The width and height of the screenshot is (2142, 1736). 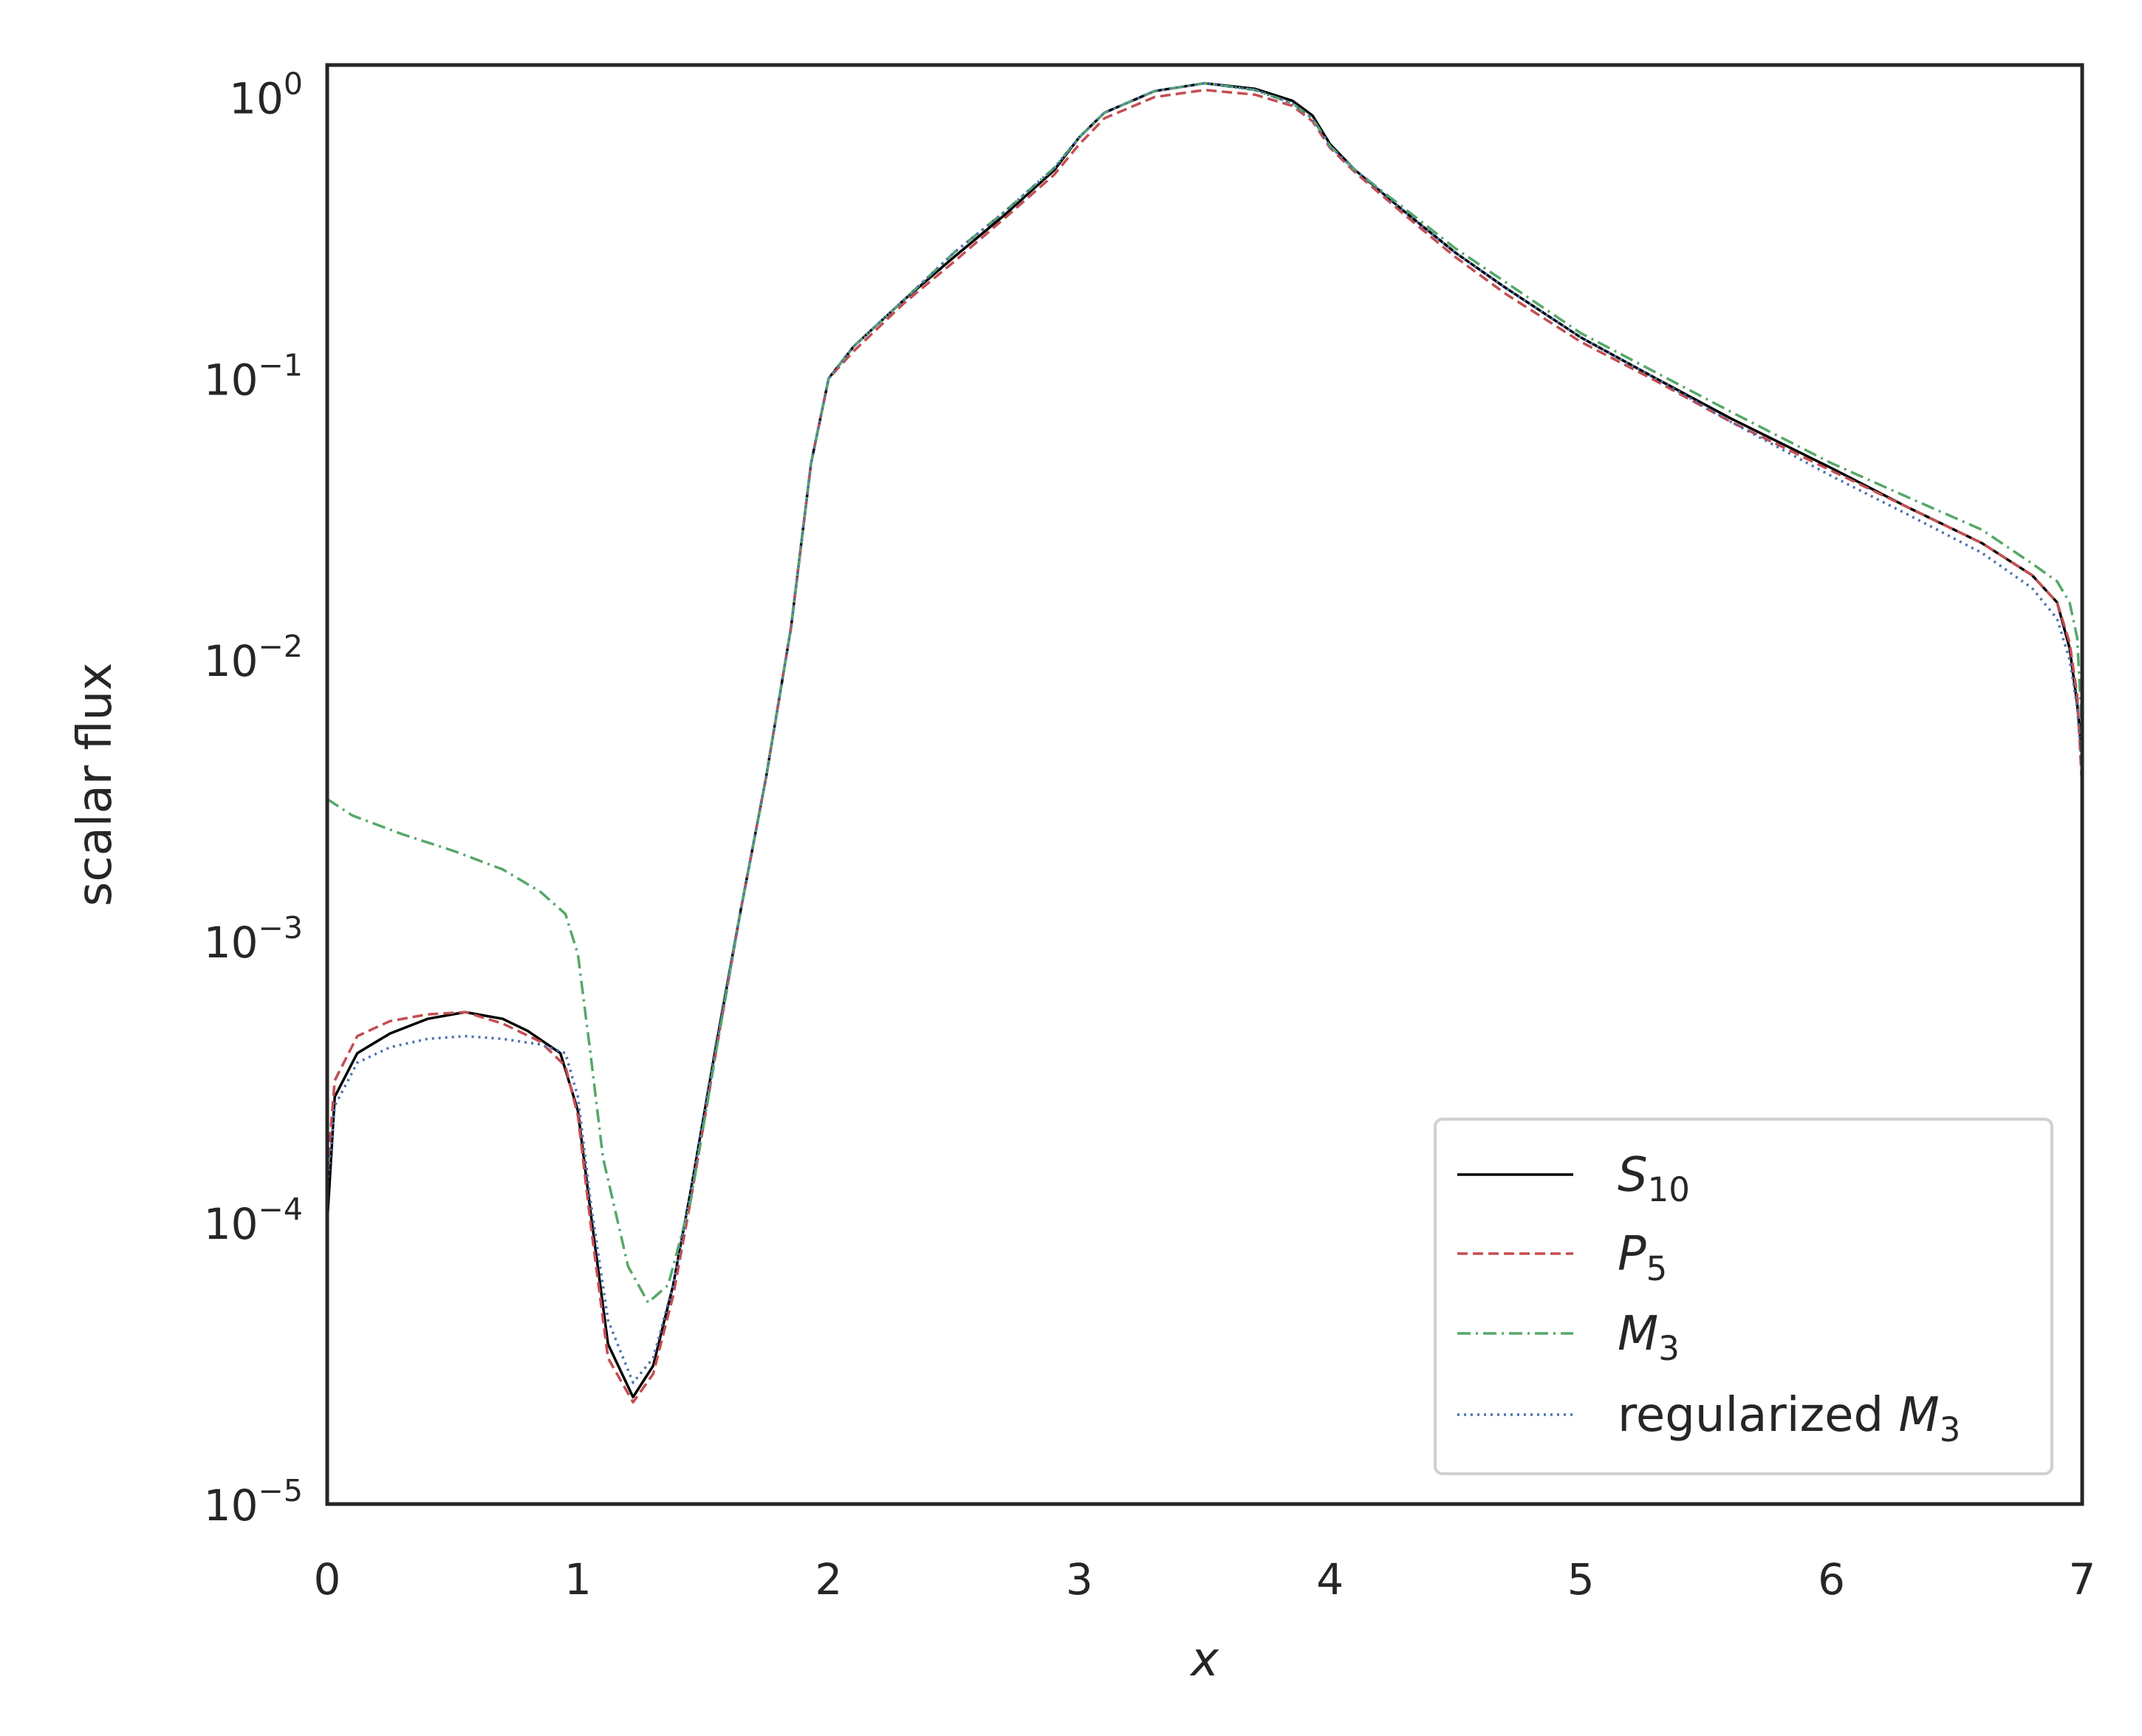 What do you see at coordinates (2083, 1579) in the screenshot?
I see `x-tick-label: 7` at bounding box center [2083, 1579].